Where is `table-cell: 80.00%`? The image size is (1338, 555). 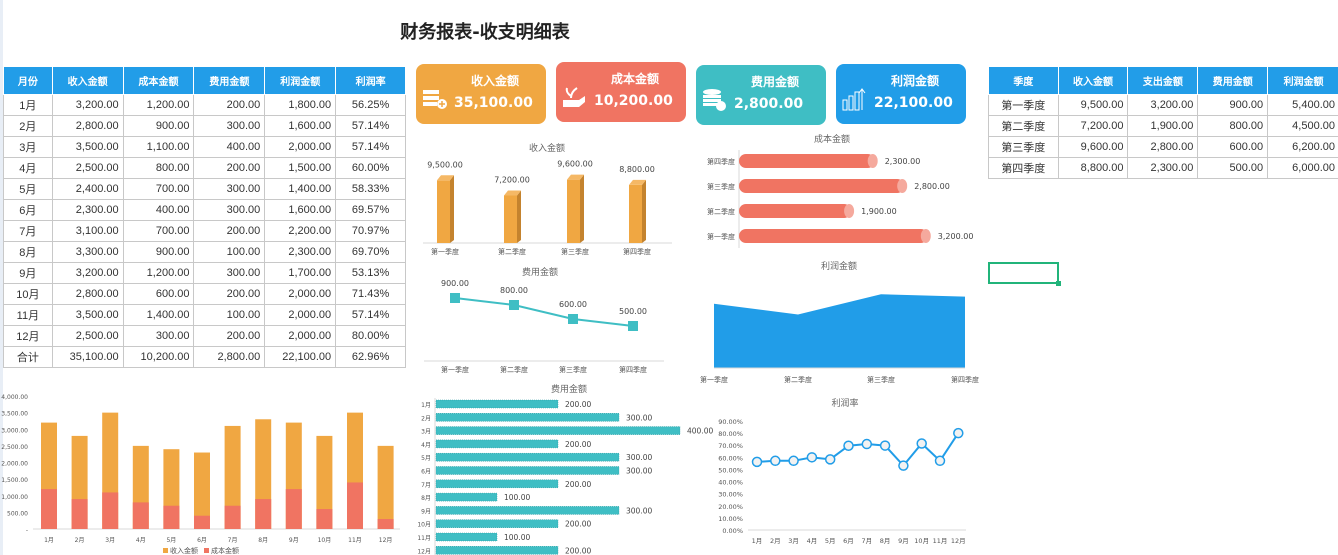 table-cell: 80.00% is located at coordinates (370, 336).